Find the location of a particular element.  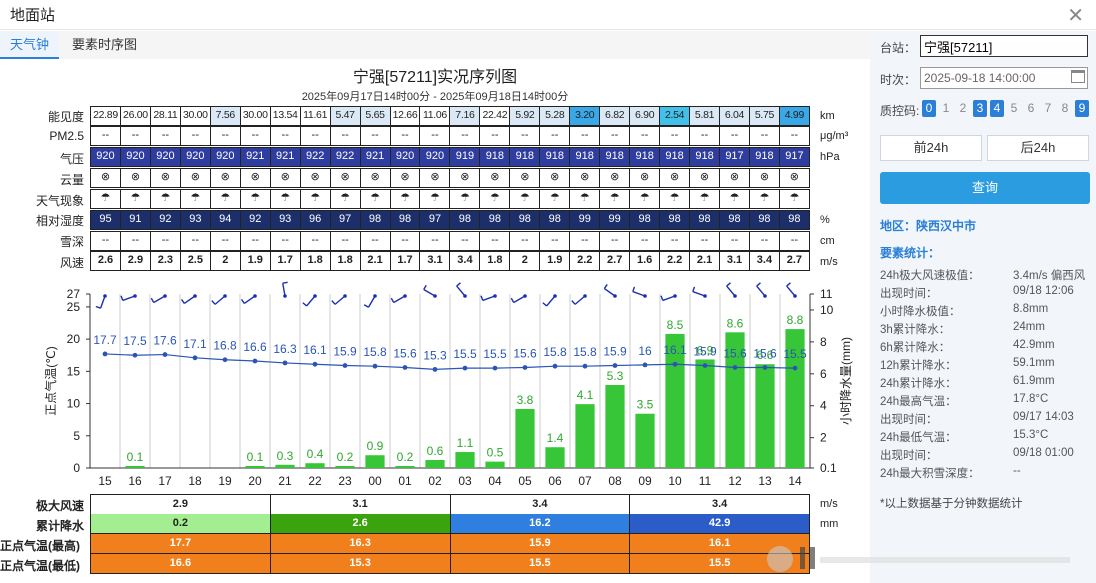

qc-label: 质控码: is located at coordinates (900, 111).